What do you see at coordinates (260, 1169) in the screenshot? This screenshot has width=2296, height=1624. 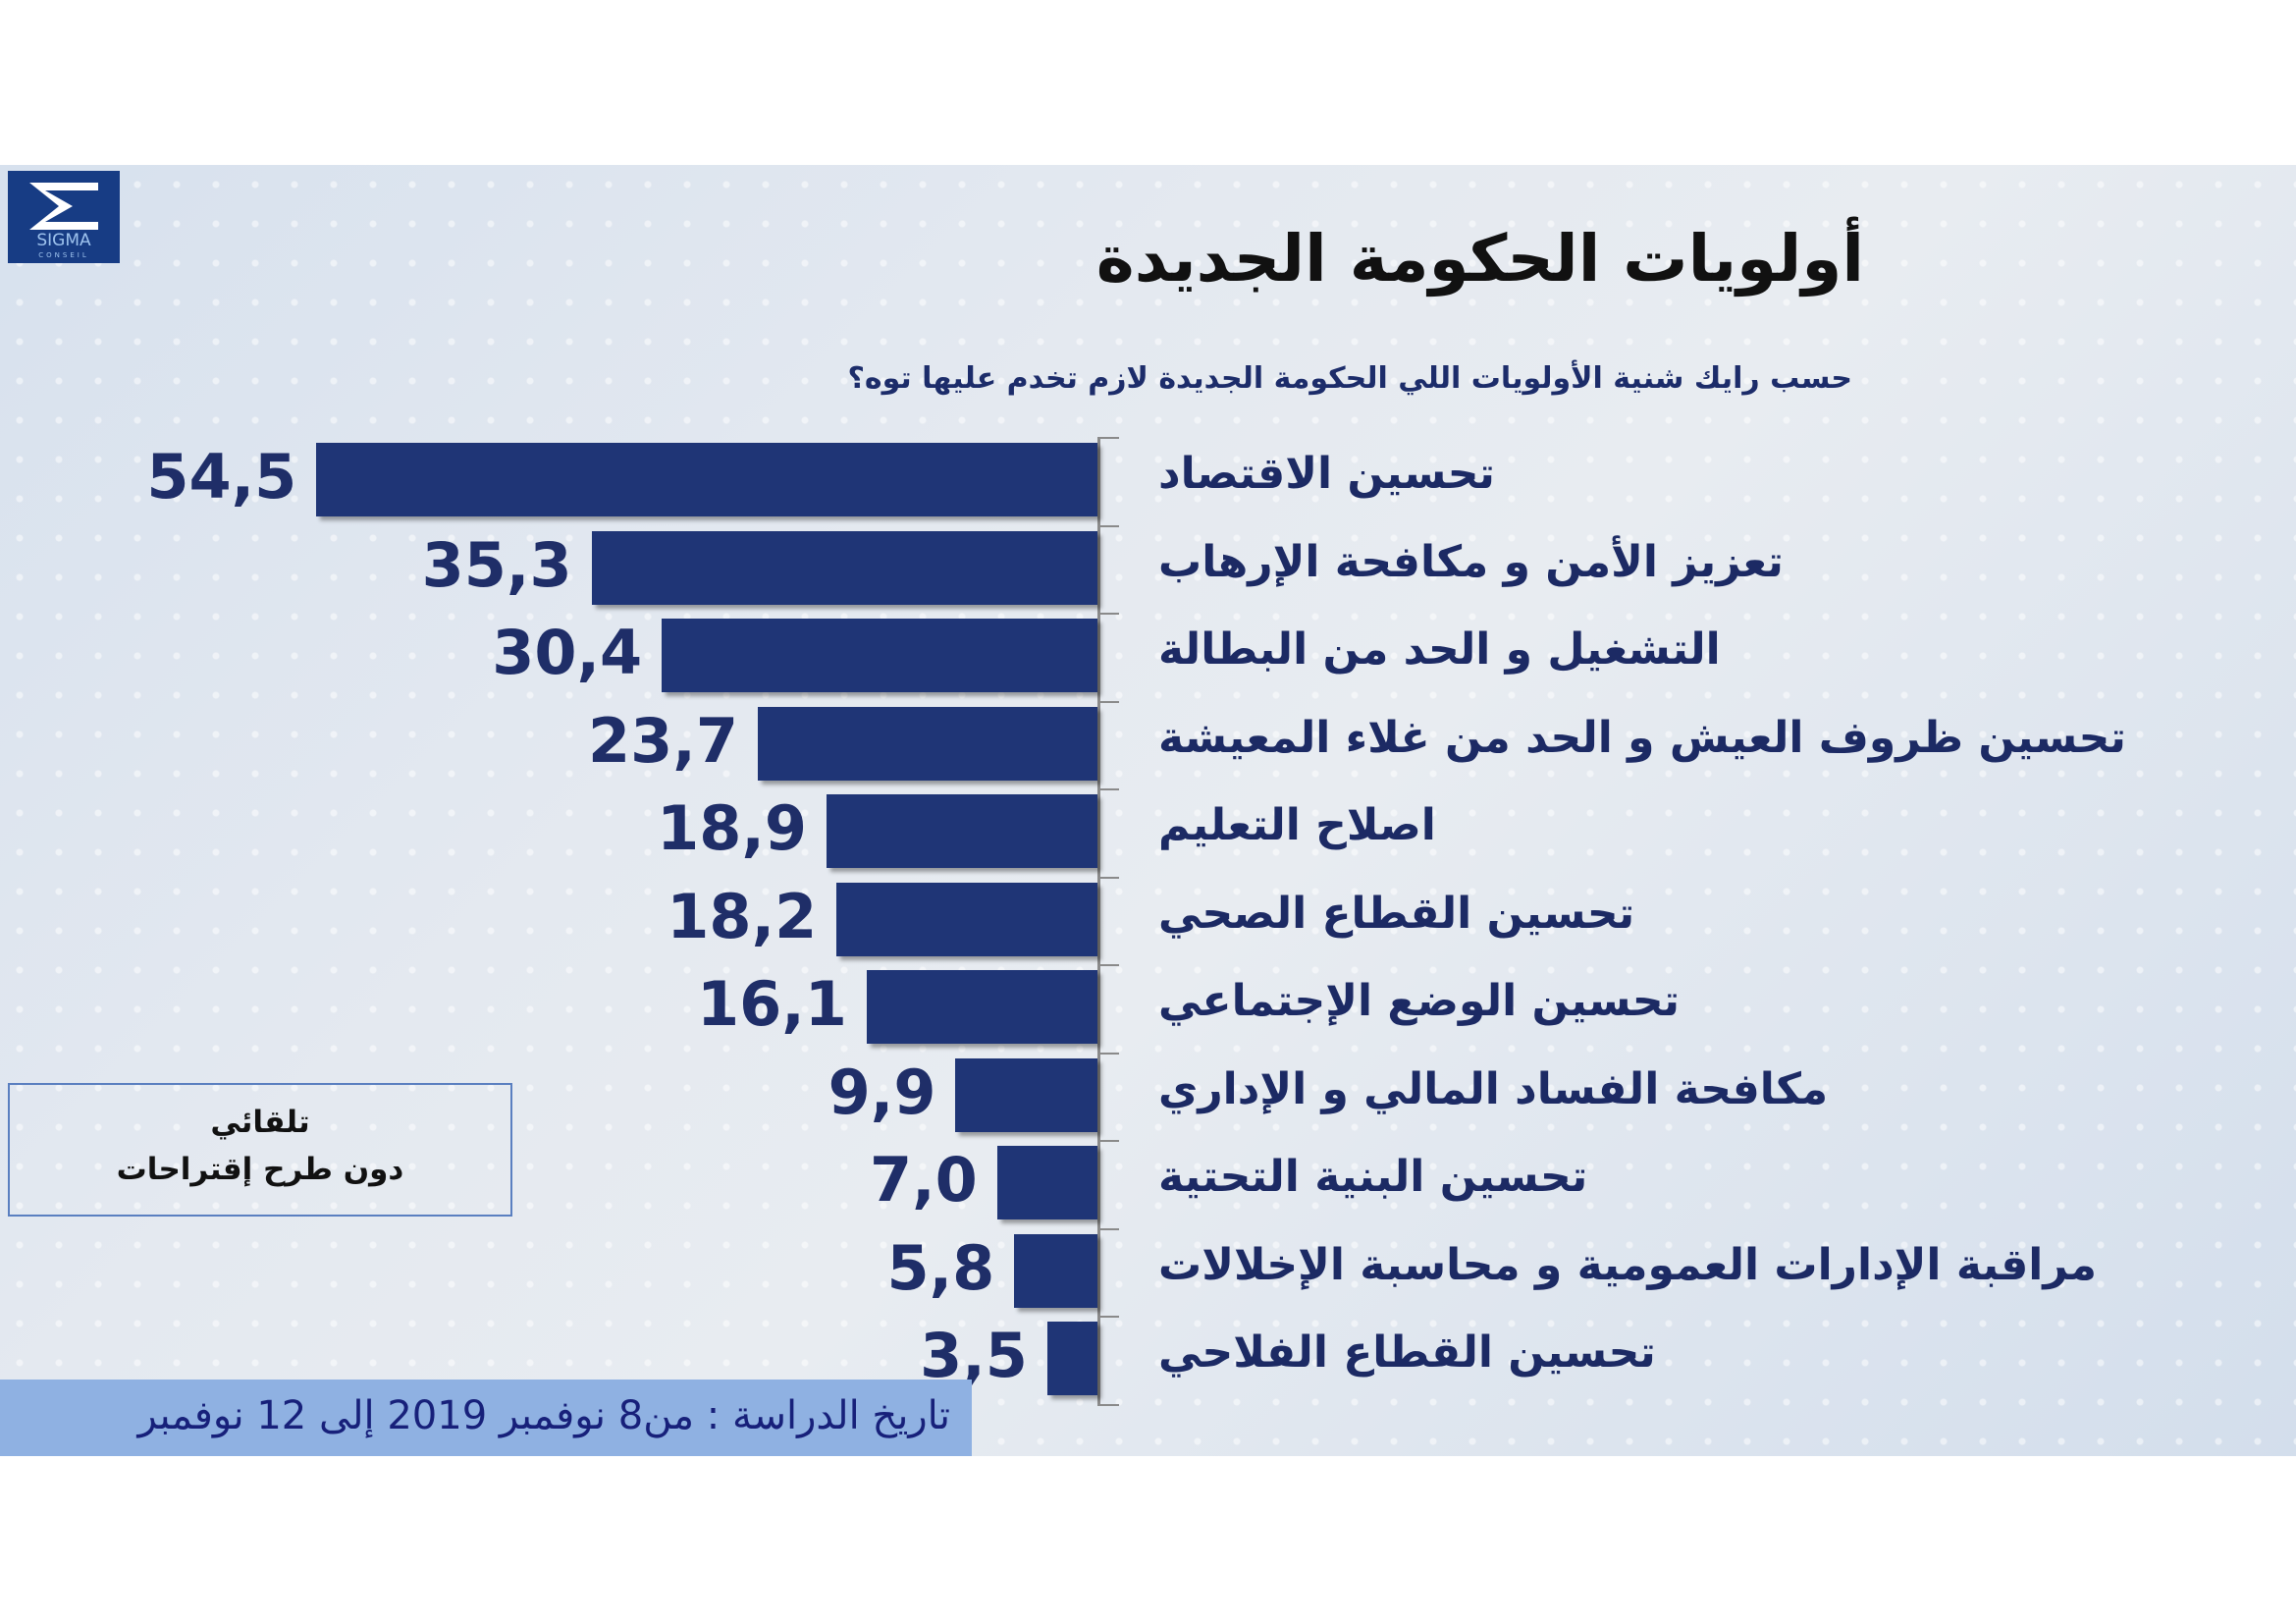 I see `note-line-2: دون طرح إقتراحات` at bounding box center [260, 1169].